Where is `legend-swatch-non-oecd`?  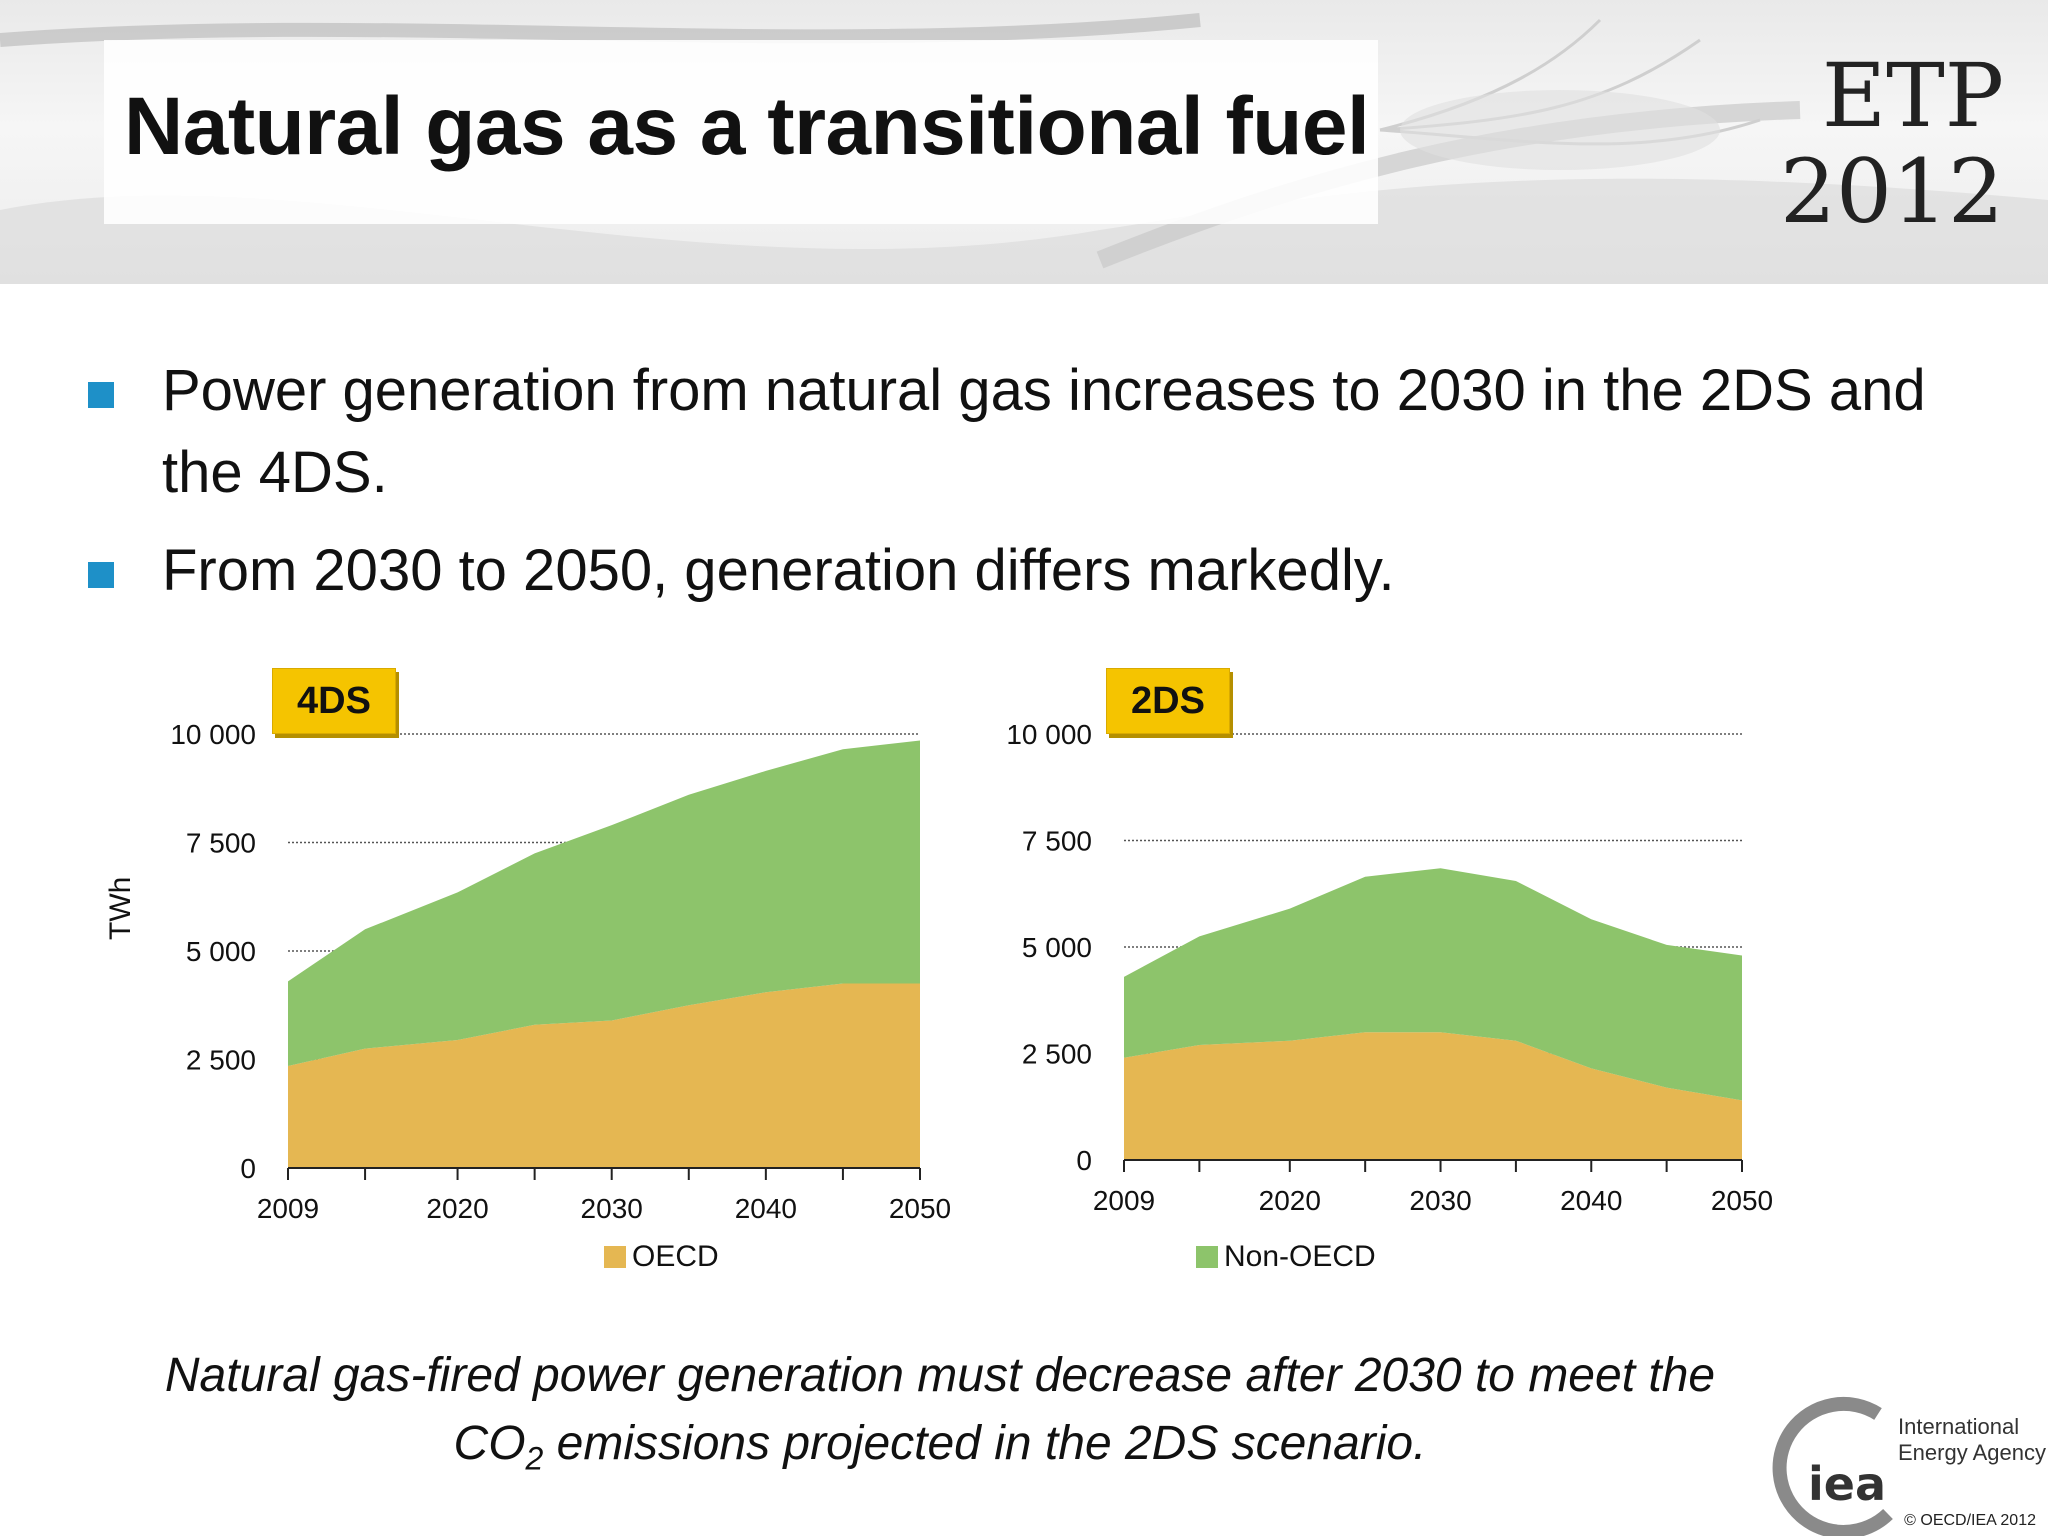
legend-swatch-non-oecd is located at coordinates (1207, 1257).